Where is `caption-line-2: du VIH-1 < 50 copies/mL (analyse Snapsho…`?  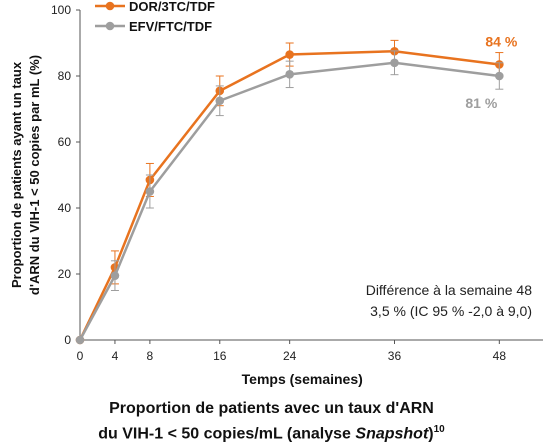
caption-line-2: du VIH-1 < 50 copies/mL (analyse Snapsho… is located at coordinates (271, 433).